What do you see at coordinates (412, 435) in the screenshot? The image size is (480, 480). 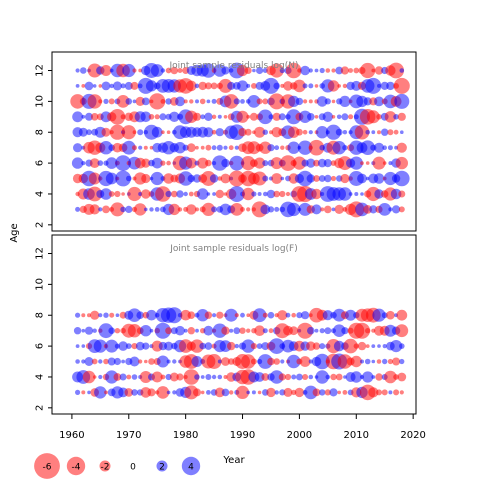 I see `x-tick-label: 2020` at bounding box center [412, 435].